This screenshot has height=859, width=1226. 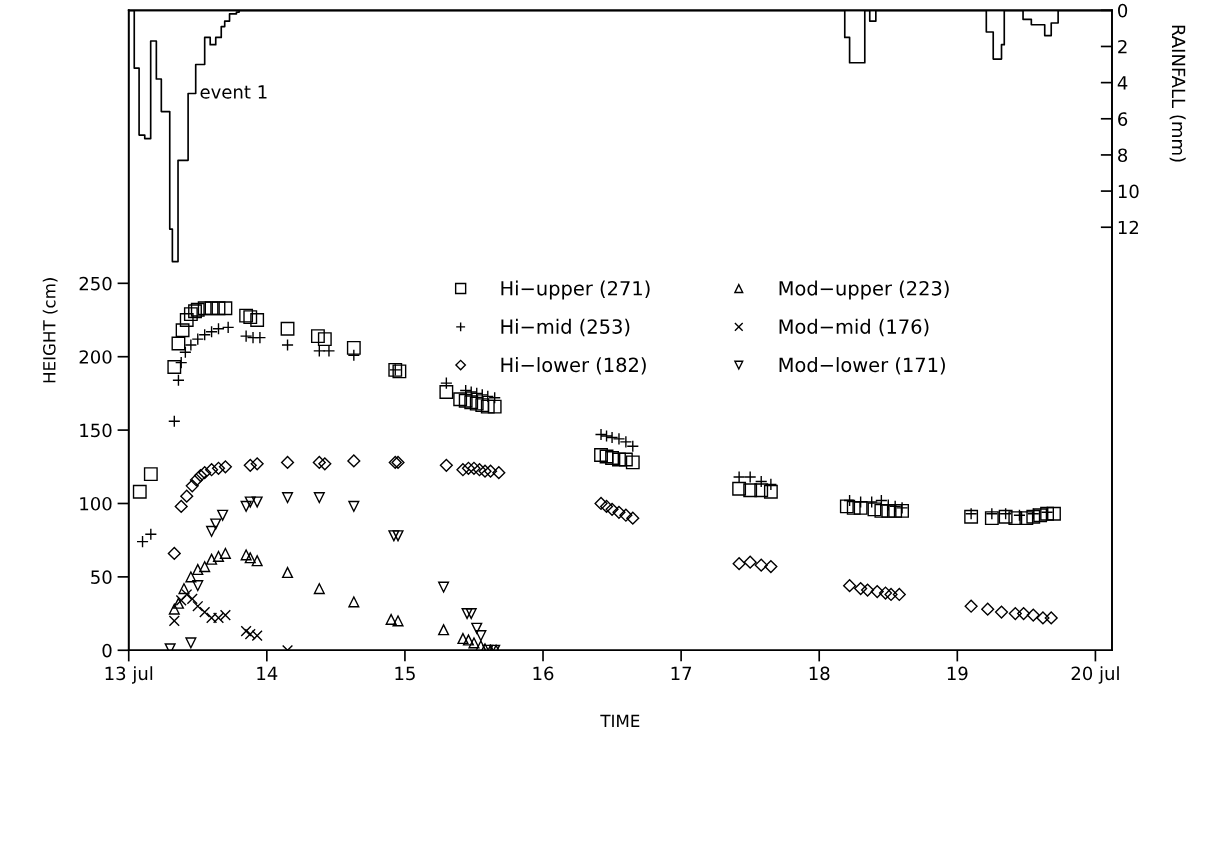 I want to click on x-tick-label: 20 jul, so click(x=1095, y=675).